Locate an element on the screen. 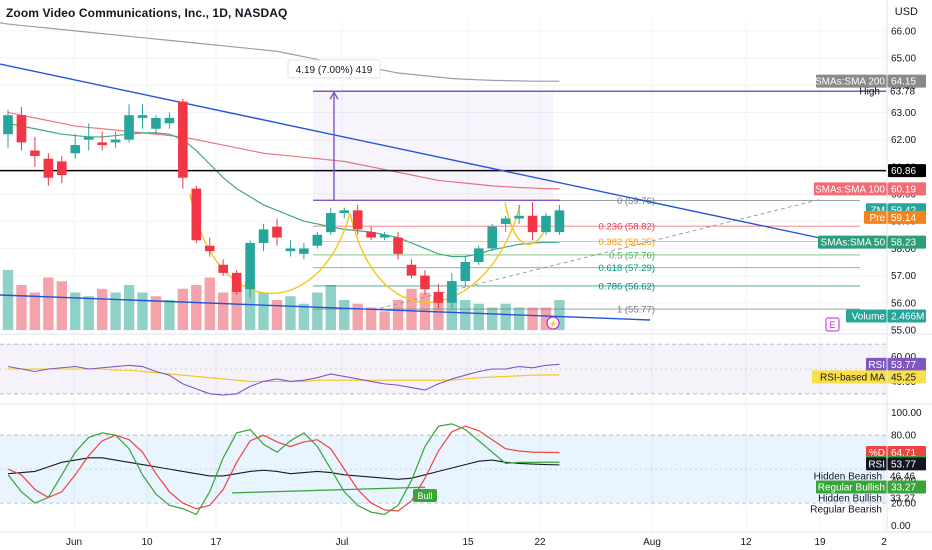  pre-tag-value: 59.14 is located at coordinates (903, 218).